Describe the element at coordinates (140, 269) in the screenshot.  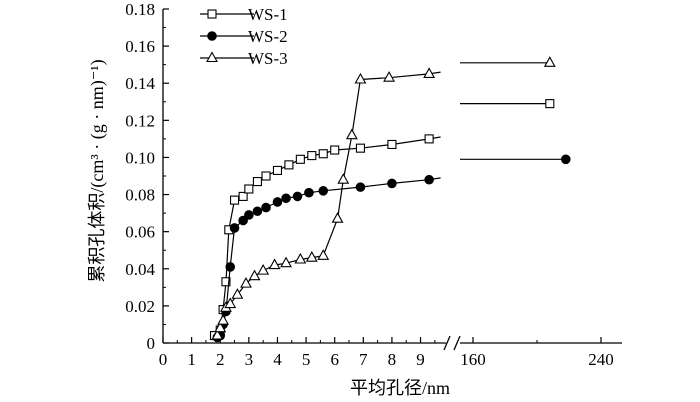
I see `y-tick-label: 0.04` at that location.